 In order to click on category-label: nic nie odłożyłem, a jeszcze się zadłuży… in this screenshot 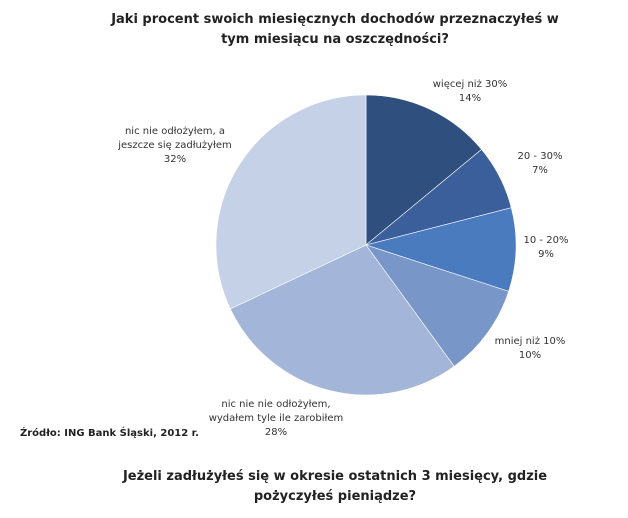, I will do `click(175, 138)`.